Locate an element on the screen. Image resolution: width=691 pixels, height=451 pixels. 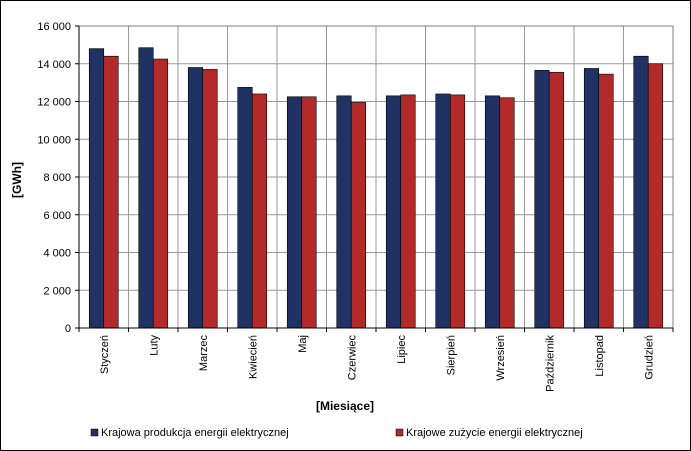
y-tick-label: 0 is located at coordinates (68, 329).